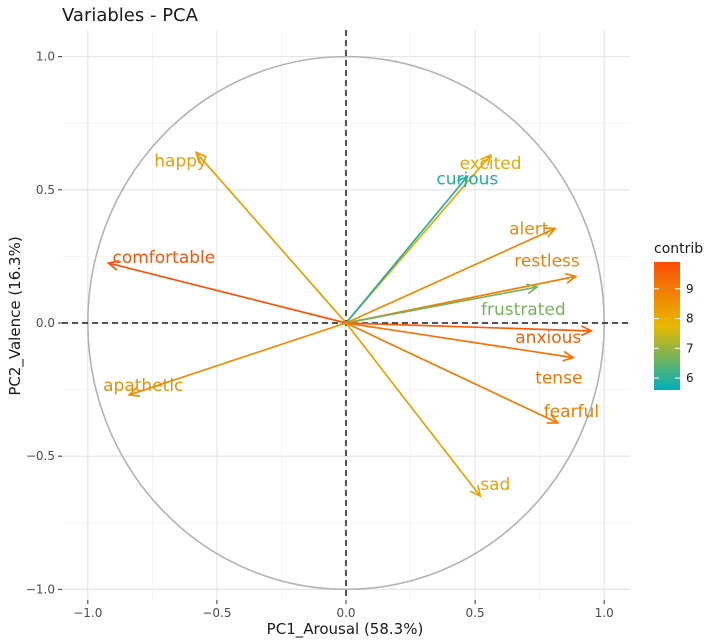 The width and height of the screenshot is (709, 644). Describe the element at coordinates (40, 589) in the screenshot. I see `y-tick-label: −1.0` at that location.